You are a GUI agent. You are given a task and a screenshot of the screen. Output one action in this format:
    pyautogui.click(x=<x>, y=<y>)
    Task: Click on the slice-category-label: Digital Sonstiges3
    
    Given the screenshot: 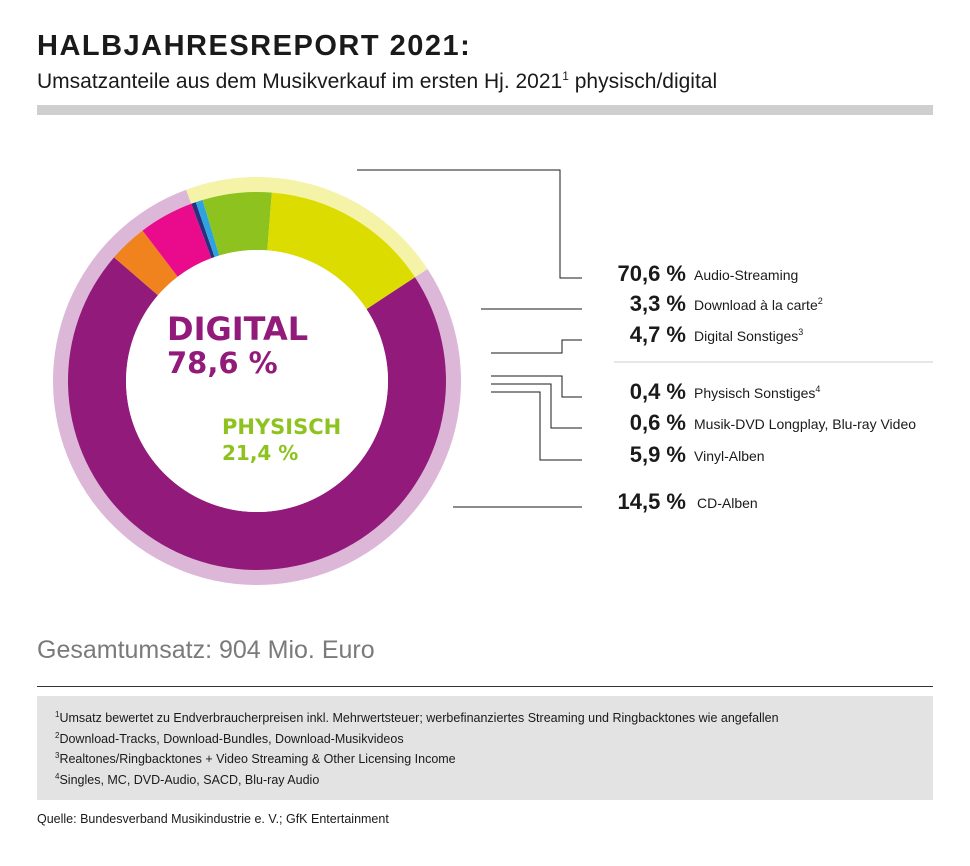 What is the action you would take?
    pyautogui.click(x=748, y=335)
    